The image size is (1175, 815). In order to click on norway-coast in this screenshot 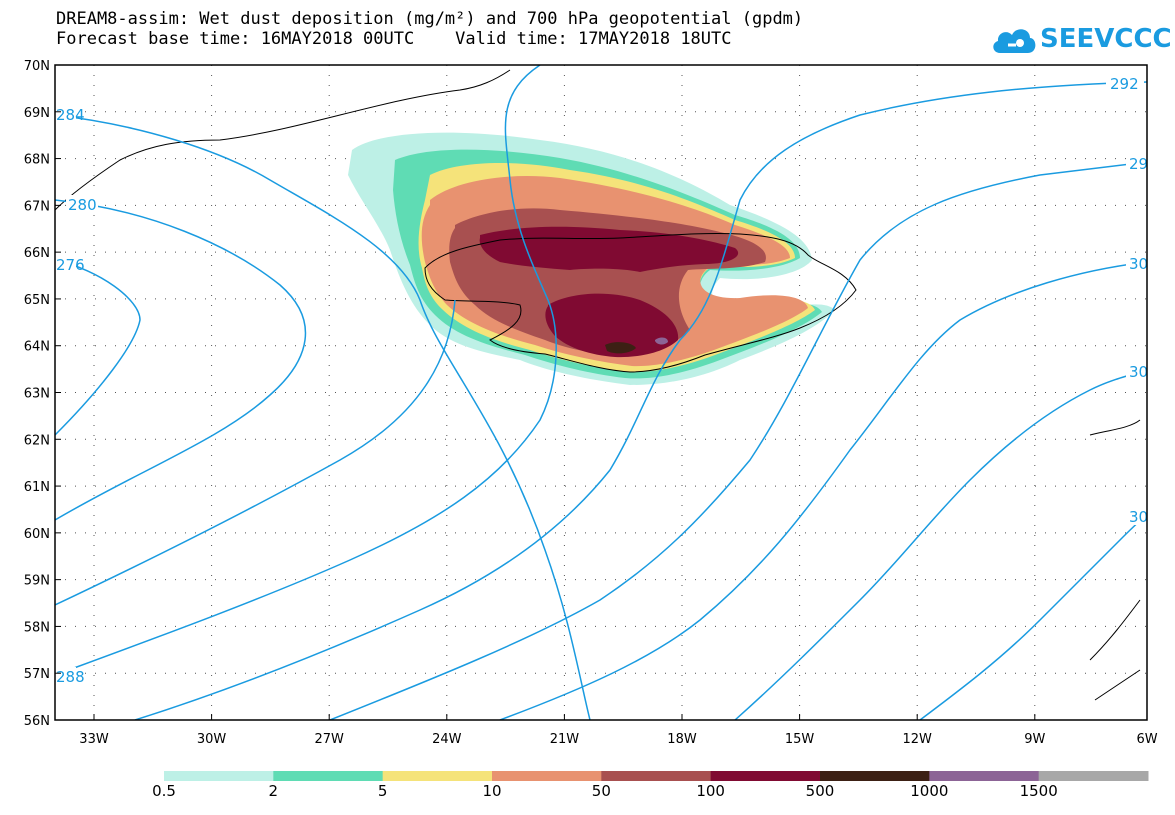, I will do `click(1115, 650)`.